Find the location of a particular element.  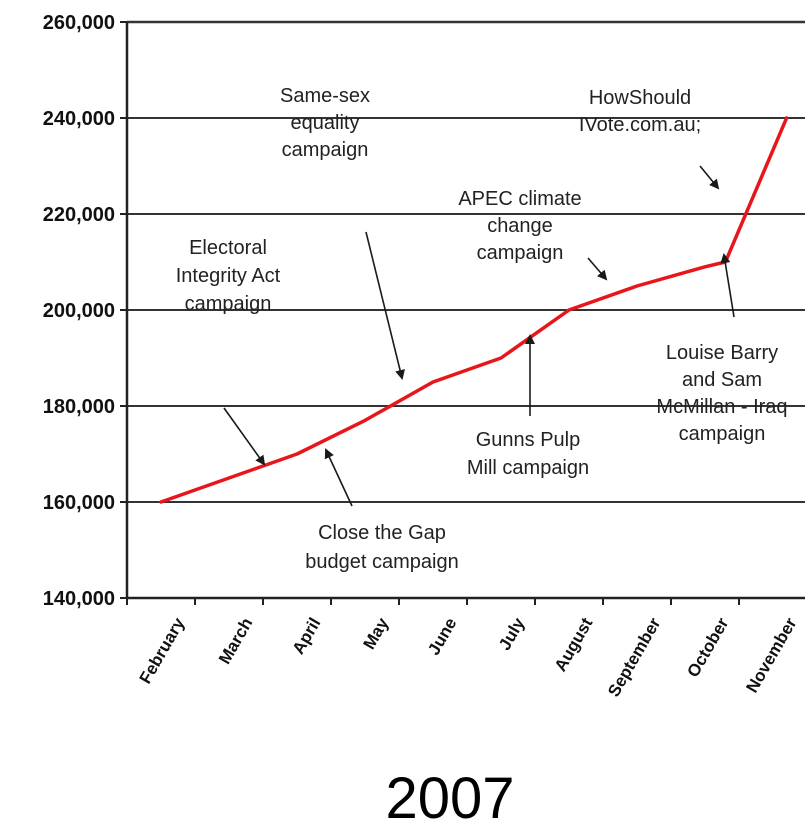

y-tick-label: 200,000 is located at coordinates (79, 311).